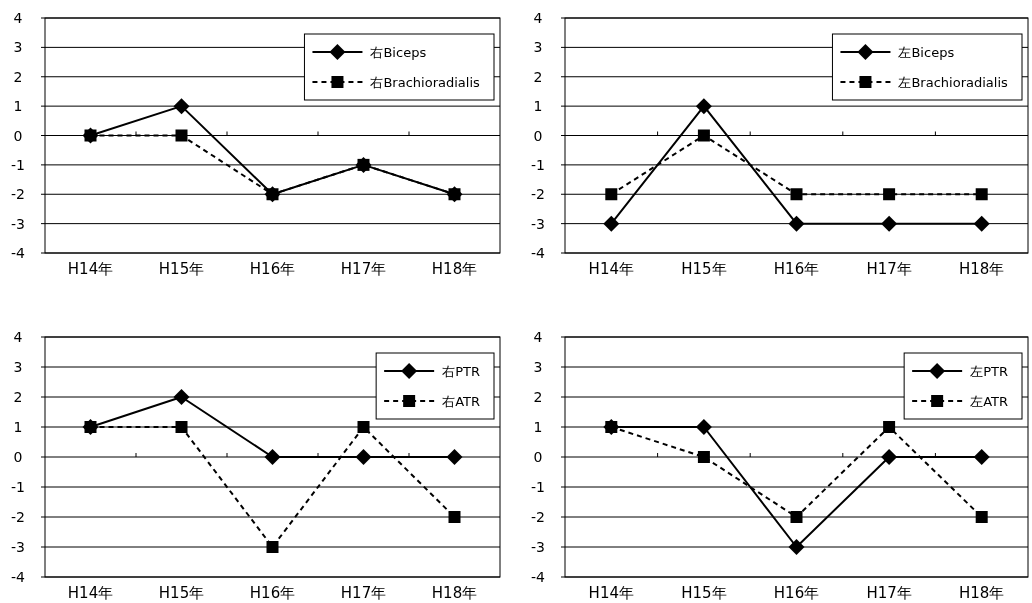  I want to click on legend-label: 左PTR, so click(989, 371).